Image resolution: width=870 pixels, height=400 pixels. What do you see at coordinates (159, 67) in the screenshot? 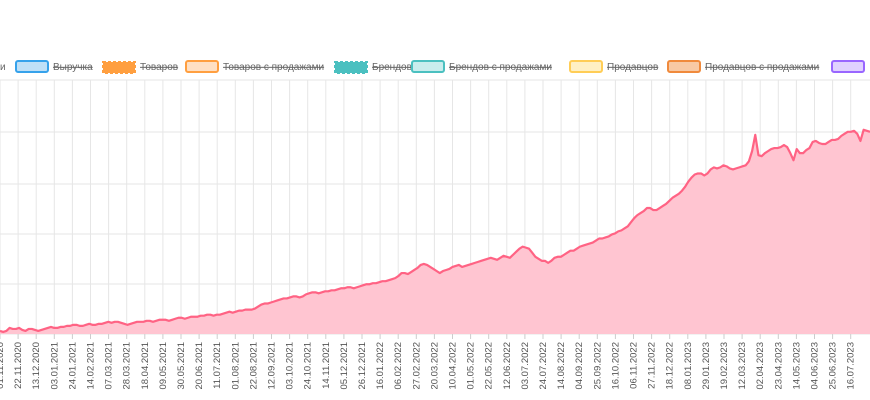
I see `legend-item-label: Товаров` at bounding box center [159, 67].